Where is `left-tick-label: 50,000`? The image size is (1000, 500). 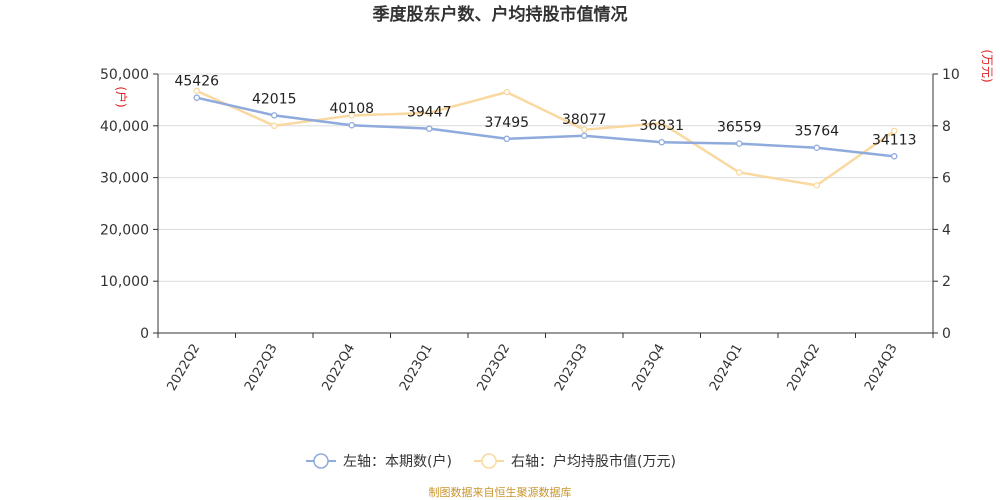 left-tick-label: 50,000 is located at coordinates (124, 75).